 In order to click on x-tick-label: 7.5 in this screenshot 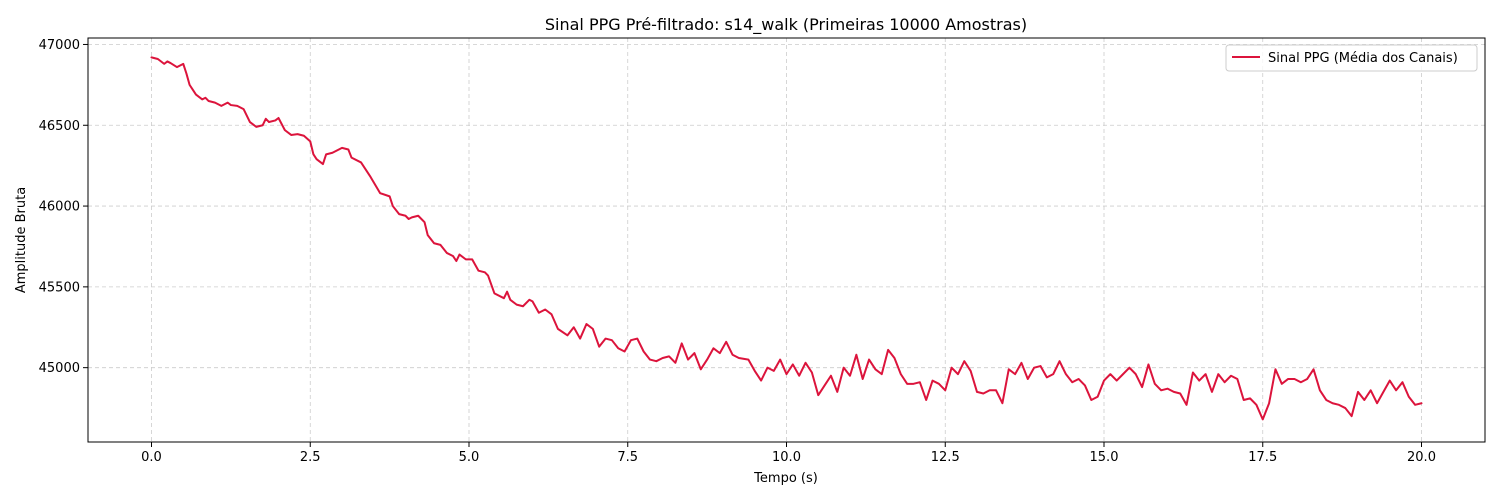, I will do `click(627, 457)`.